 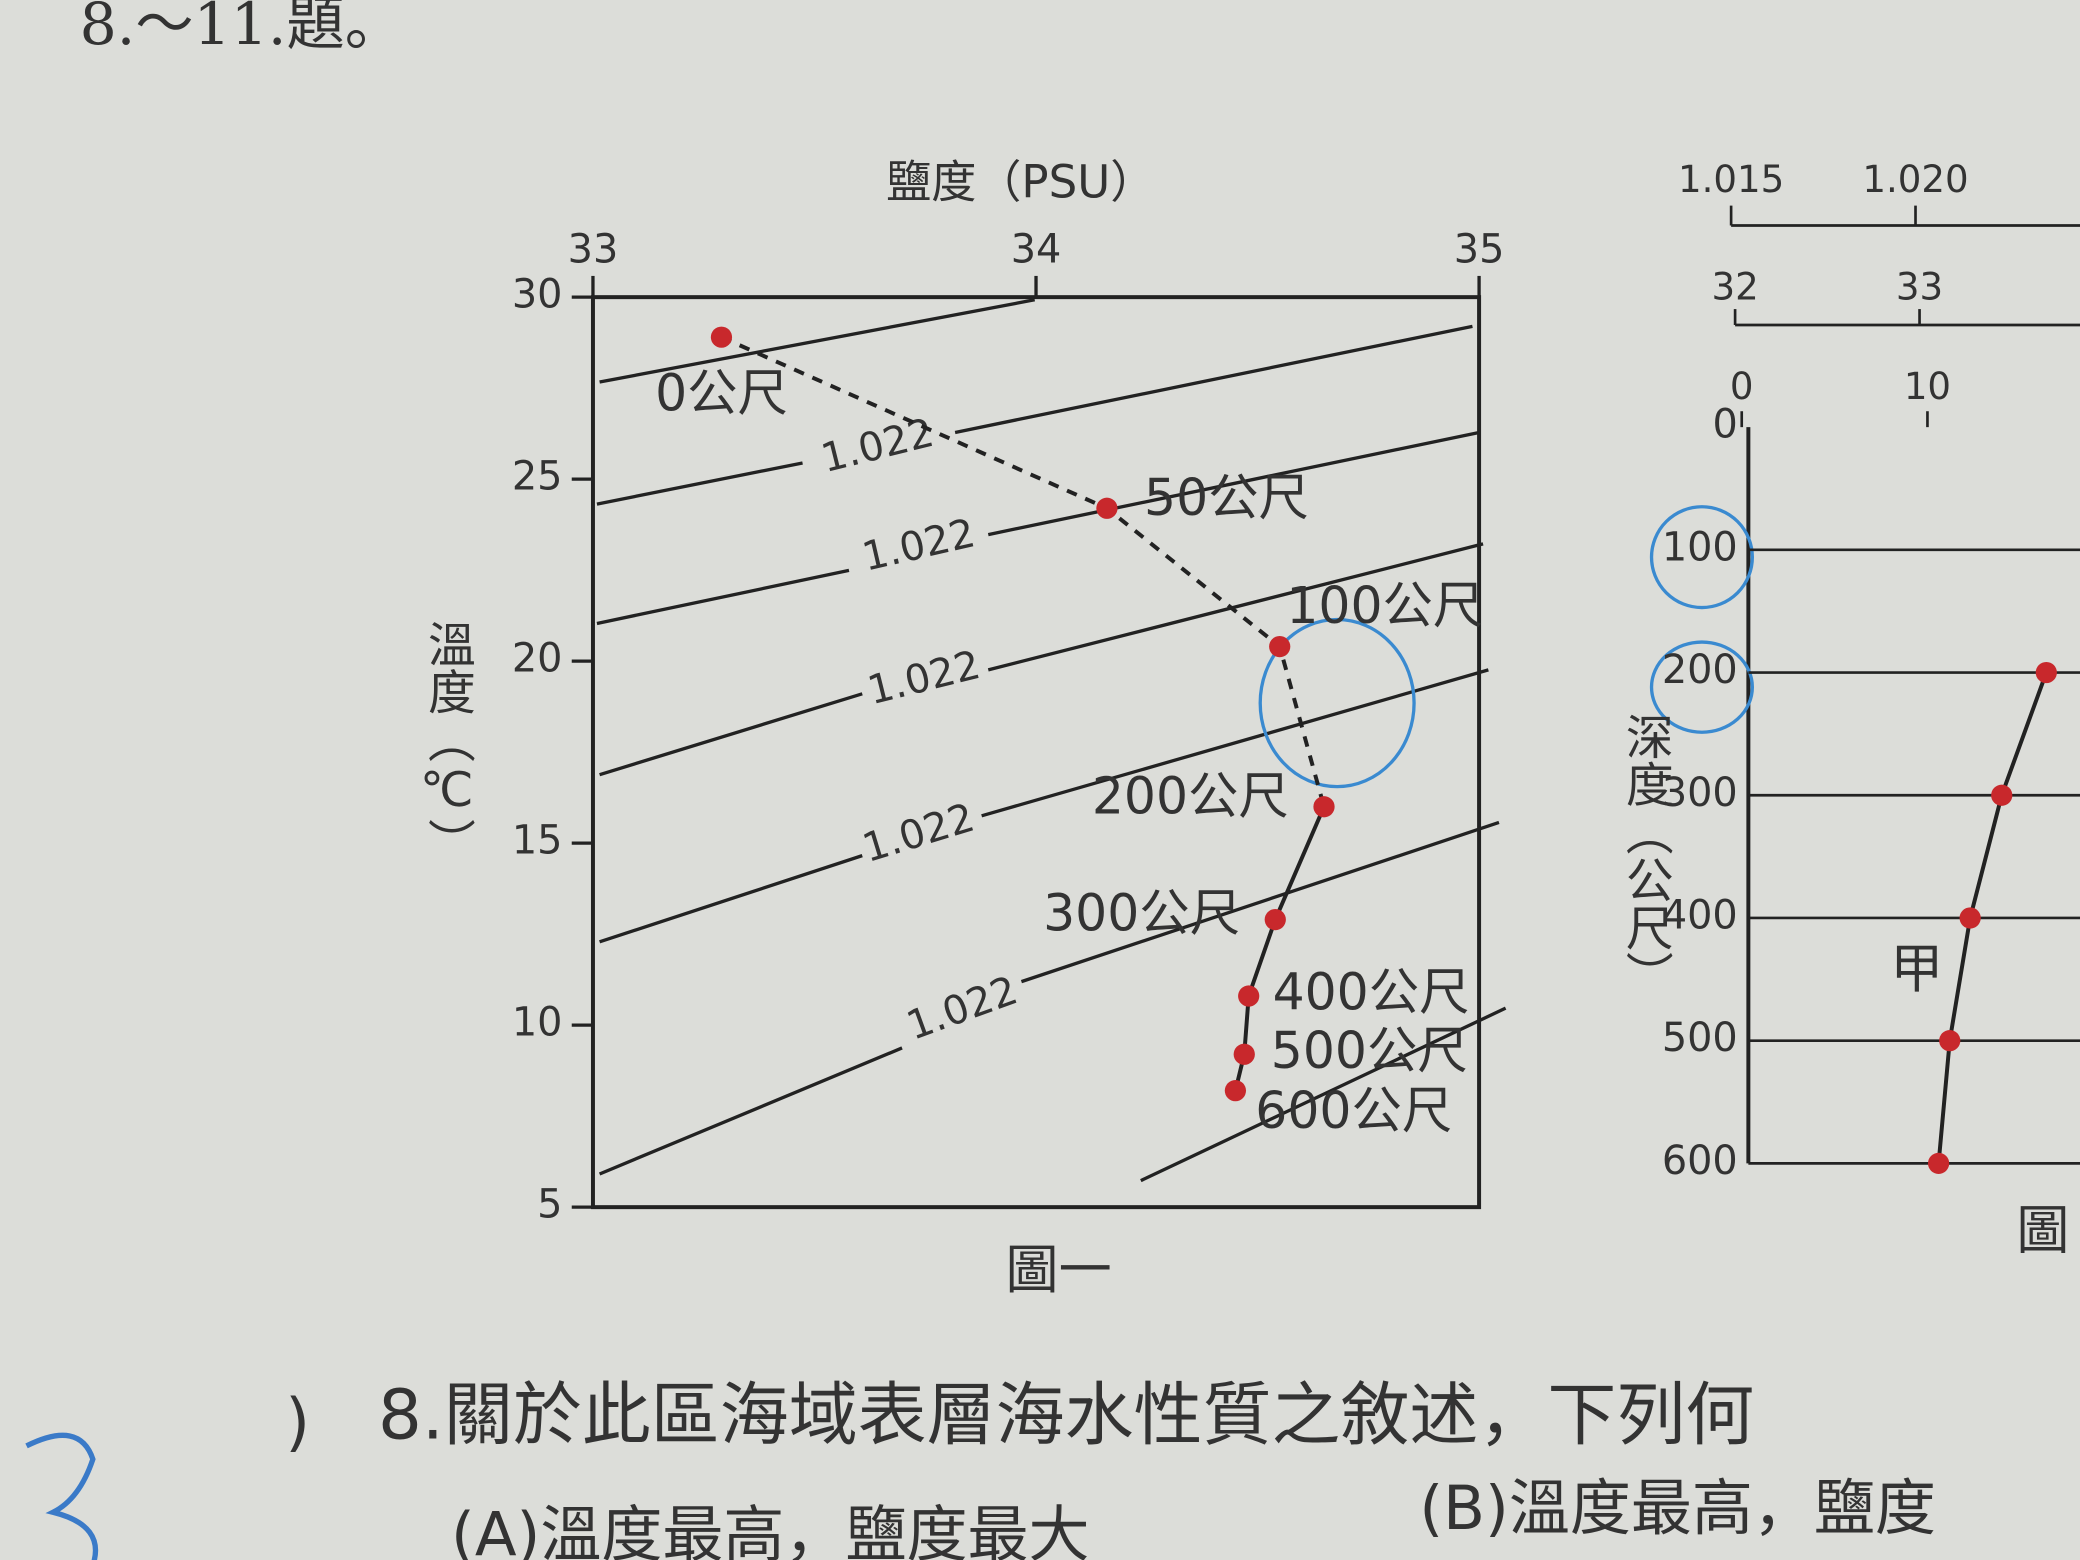 I want to click on point-label: 600公尺, so click(x=1353, y=1110).